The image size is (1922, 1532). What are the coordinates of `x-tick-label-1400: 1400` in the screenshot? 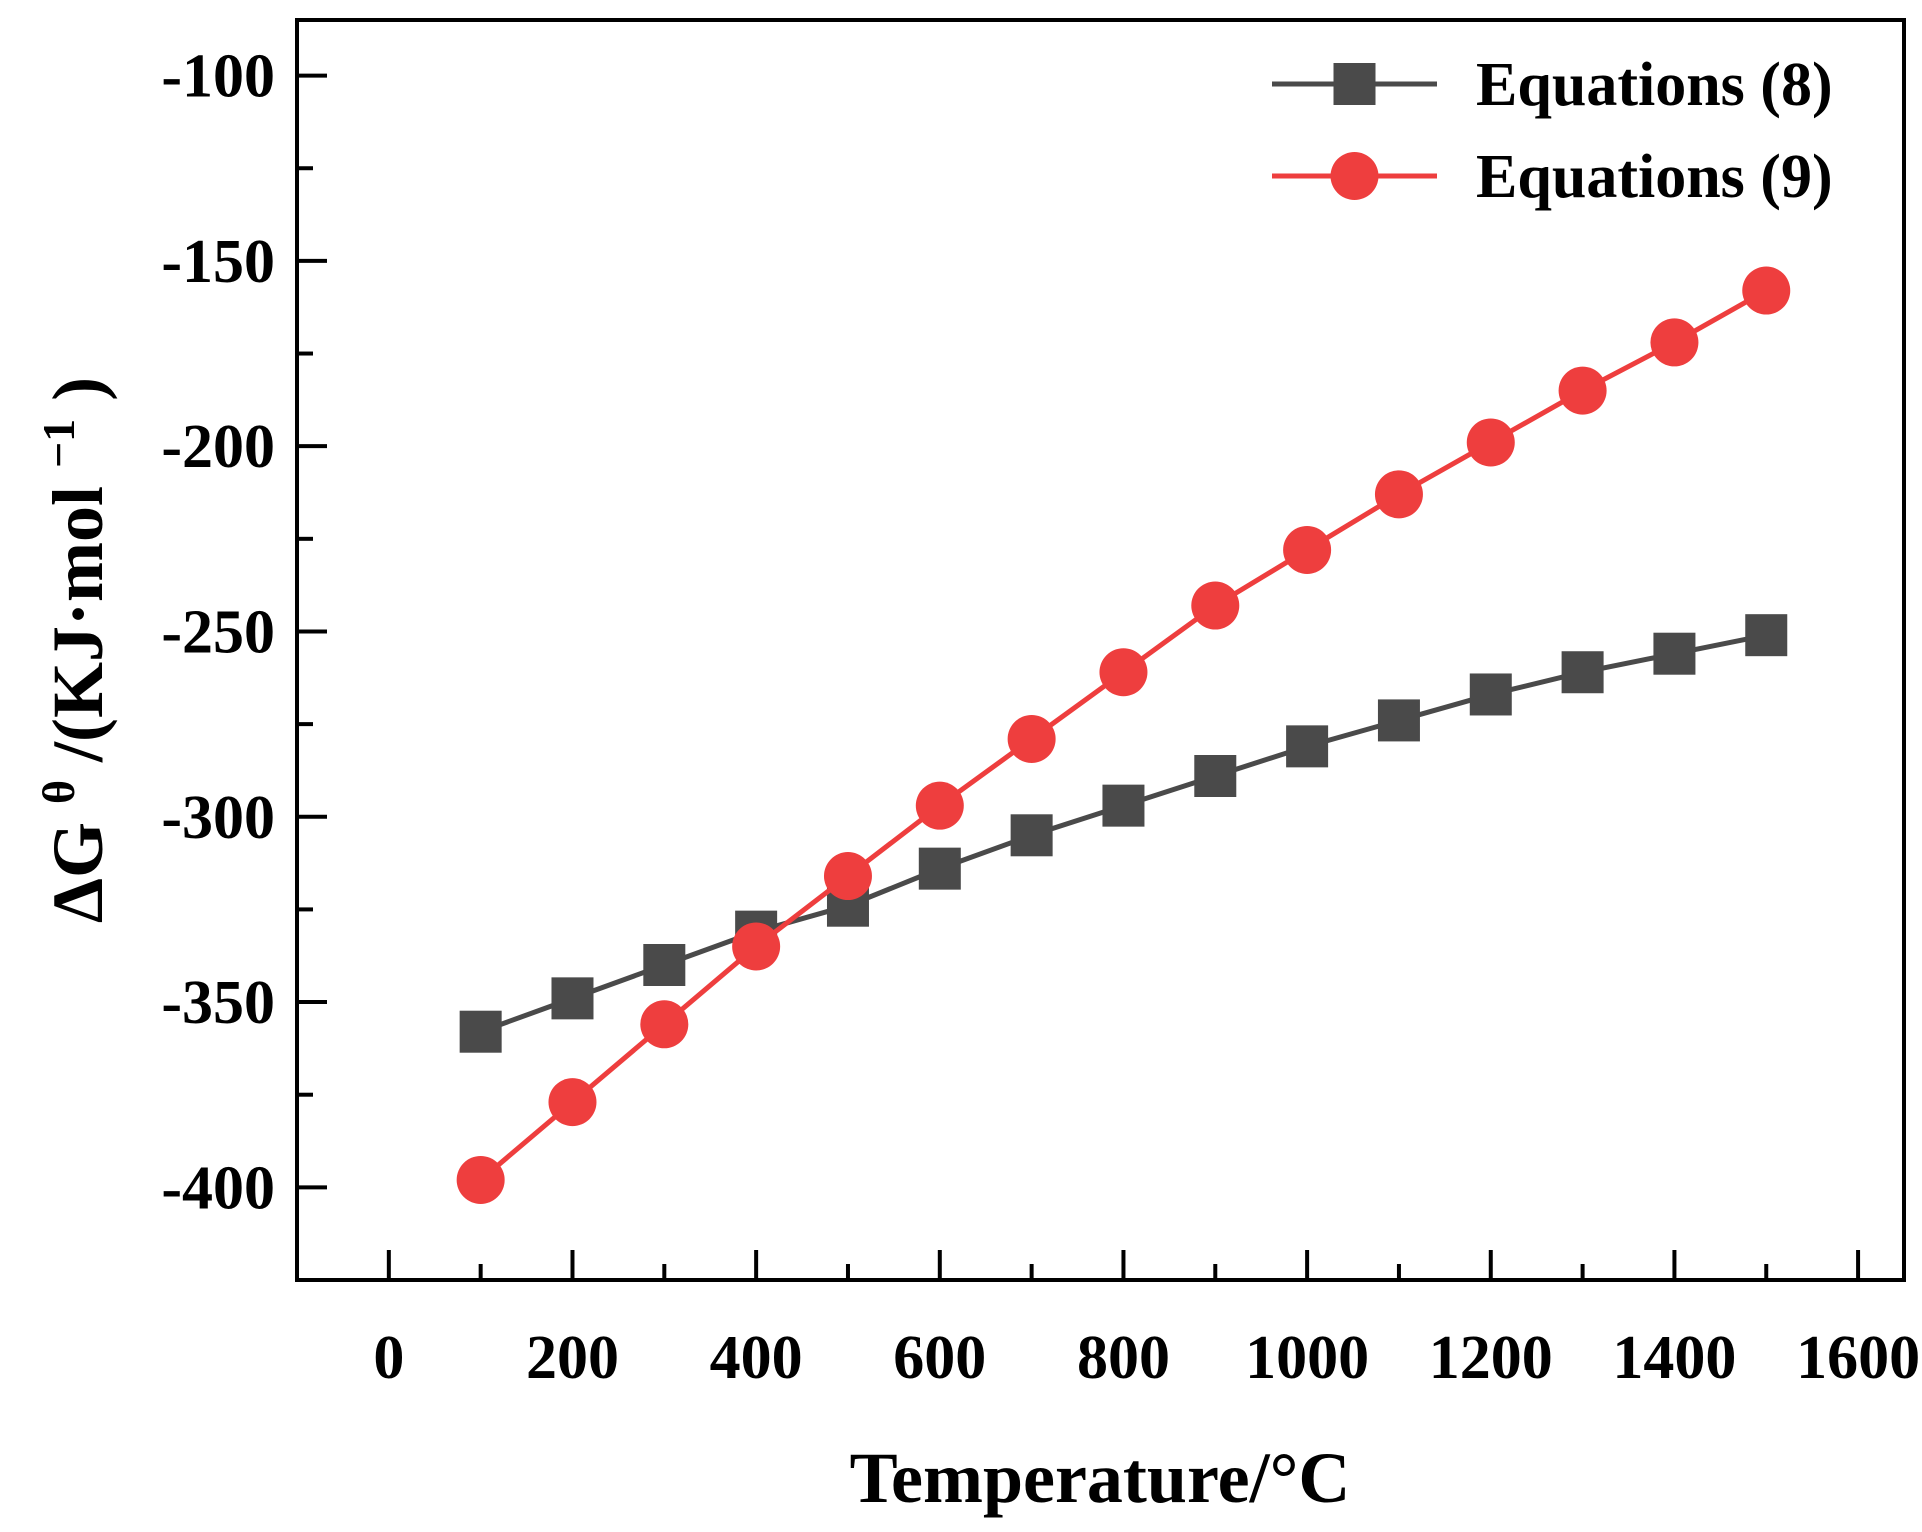 It's located at (1674, 1358).